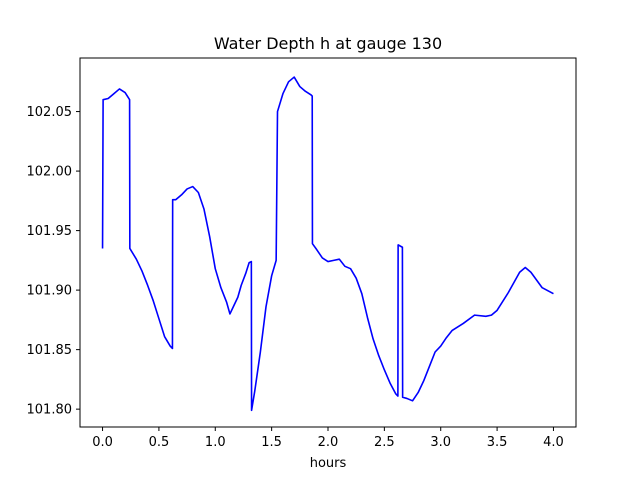 Image resolution: width=640 pixels, height=480 pixels. I want to click on y-axis: 101.80 101.85 101.90 101.95 102.00 102.05, so click(53, 261).